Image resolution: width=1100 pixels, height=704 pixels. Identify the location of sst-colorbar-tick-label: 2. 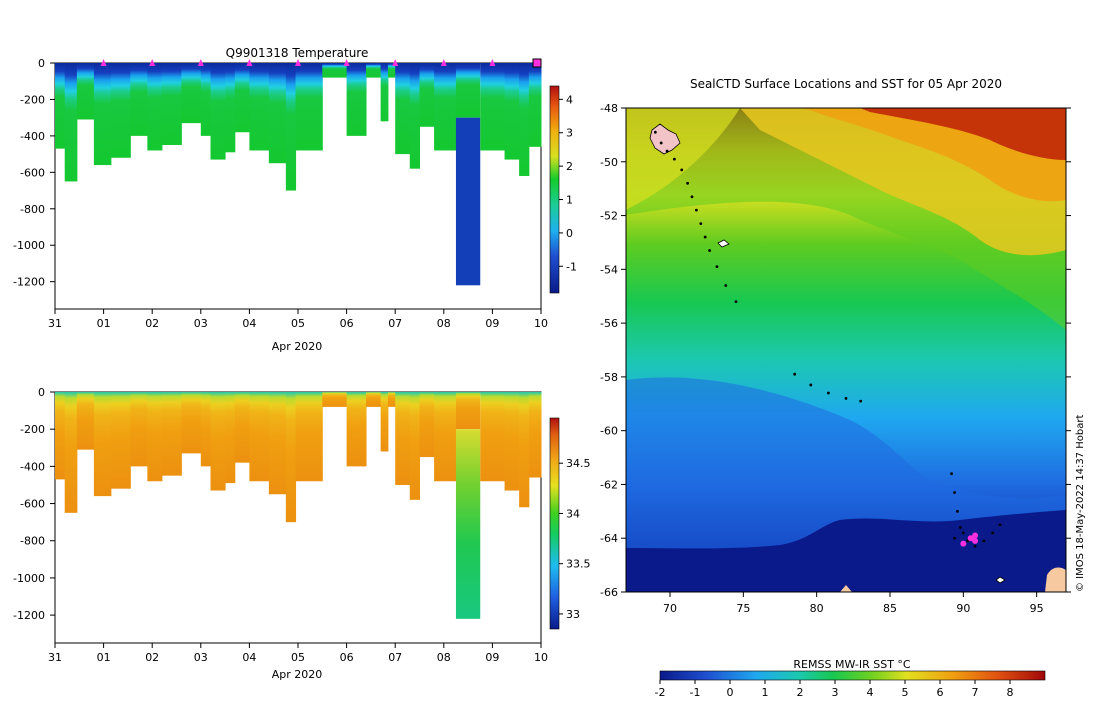
(800, 692).